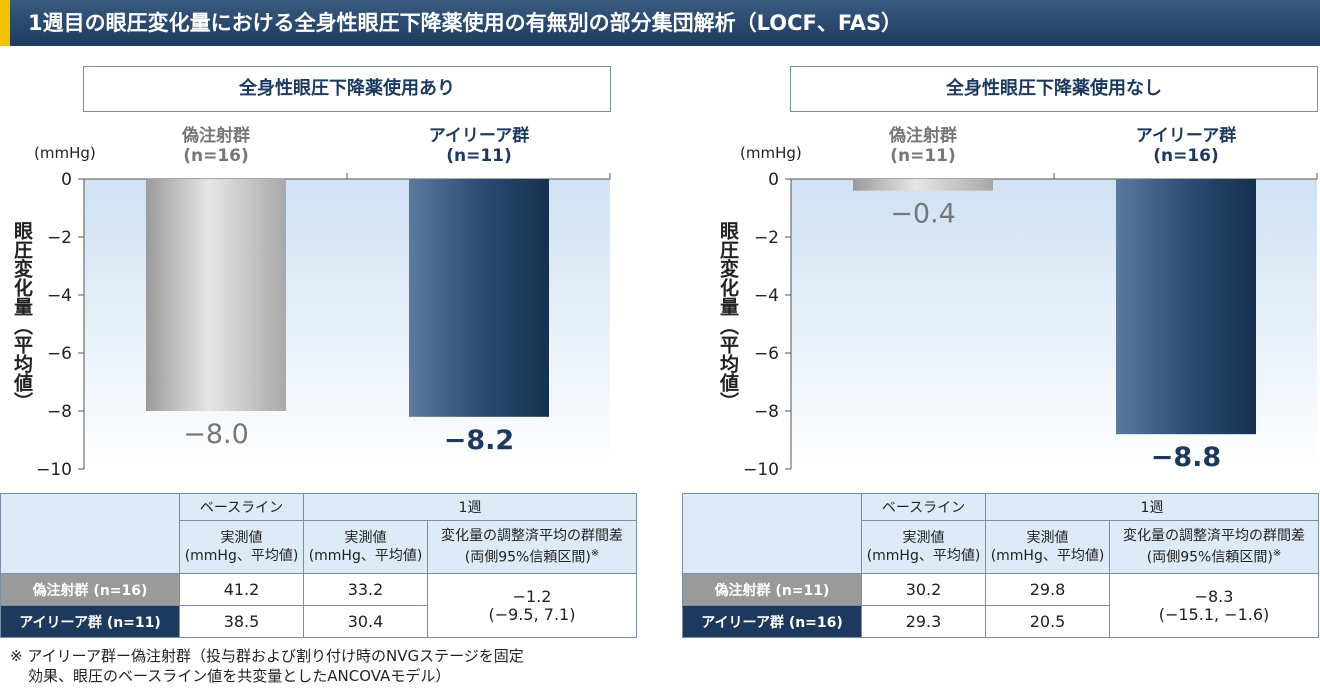 The image size is (1320, 690). I want to click on diff-value: −8.3, so click(1214, 596).